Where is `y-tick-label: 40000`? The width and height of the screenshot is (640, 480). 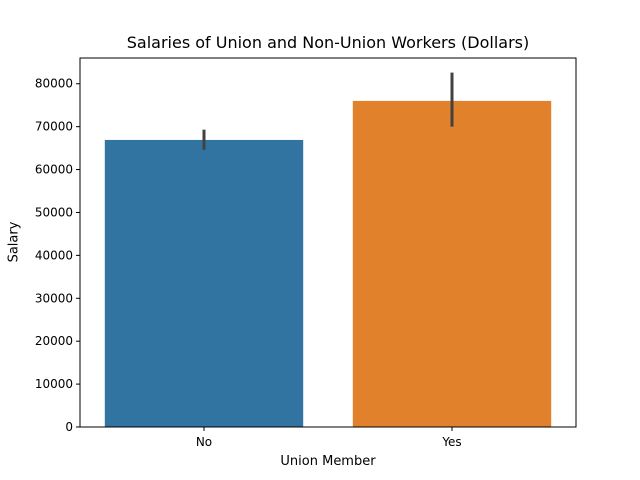 y-tick-label: 40000 is located at coordinates (54, 255).